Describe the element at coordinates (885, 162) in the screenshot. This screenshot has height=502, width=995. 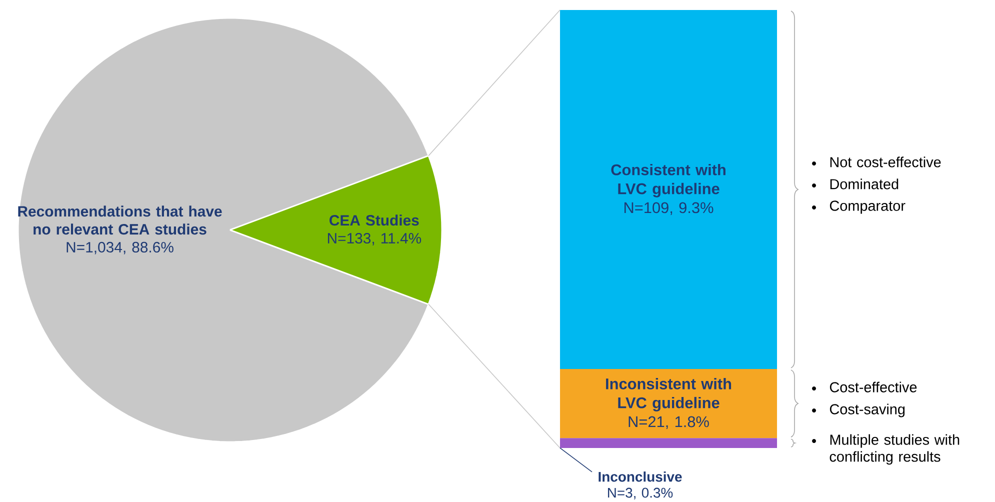
I see `text: Not cost-effective` at that location.